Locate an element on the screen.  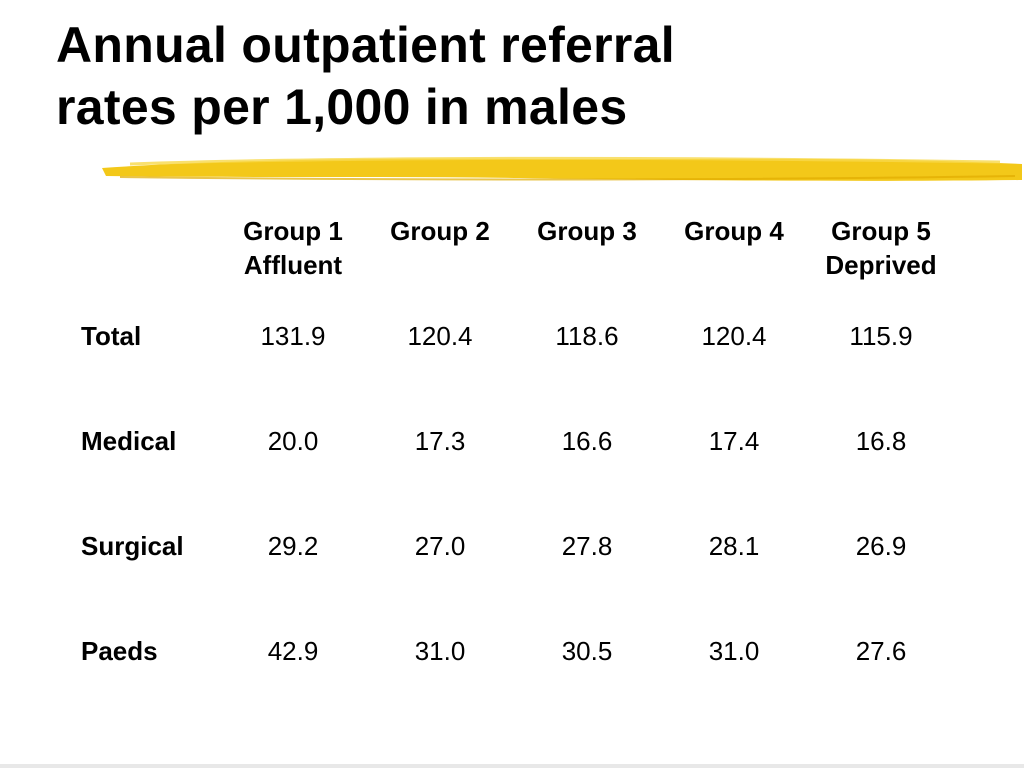
column-header-group-5: Group 5 Deprived is located at coordinates (881, 248).